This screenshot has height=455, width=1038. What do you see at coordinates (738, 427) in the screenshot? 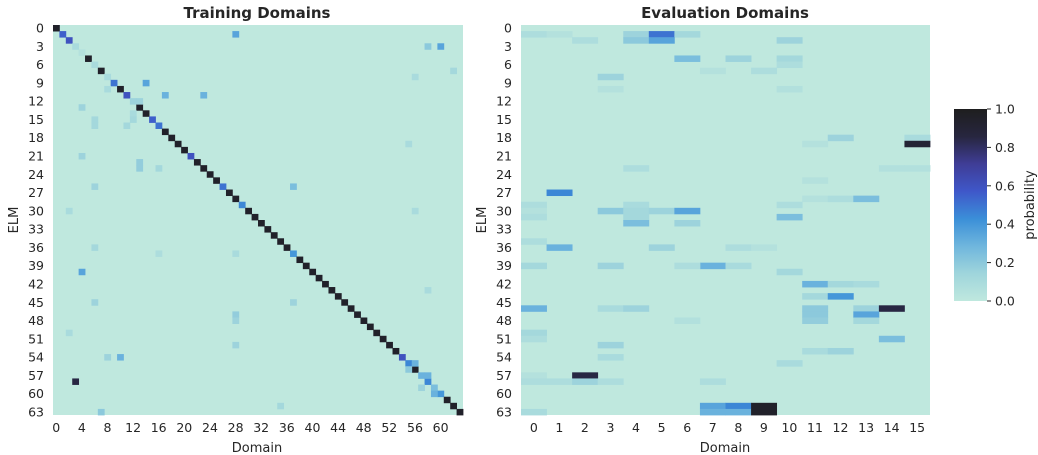
I see `x-tick-label: 8` at bounding box center [738, 427].